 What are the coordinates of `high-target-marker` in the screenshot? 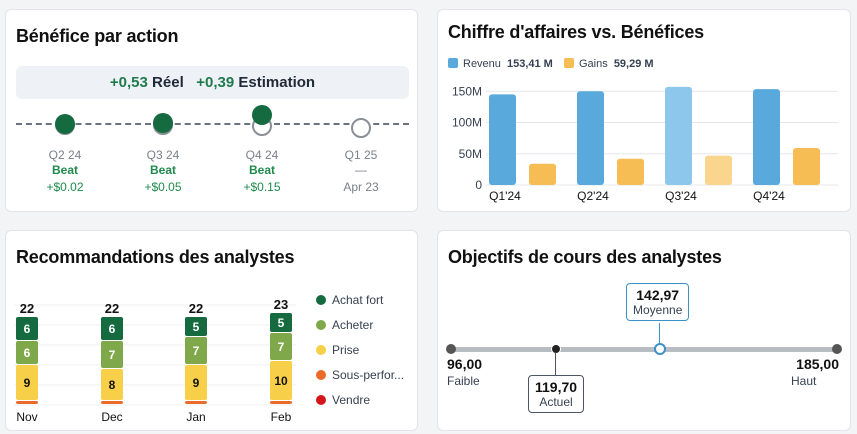 It's located at (837, 349).